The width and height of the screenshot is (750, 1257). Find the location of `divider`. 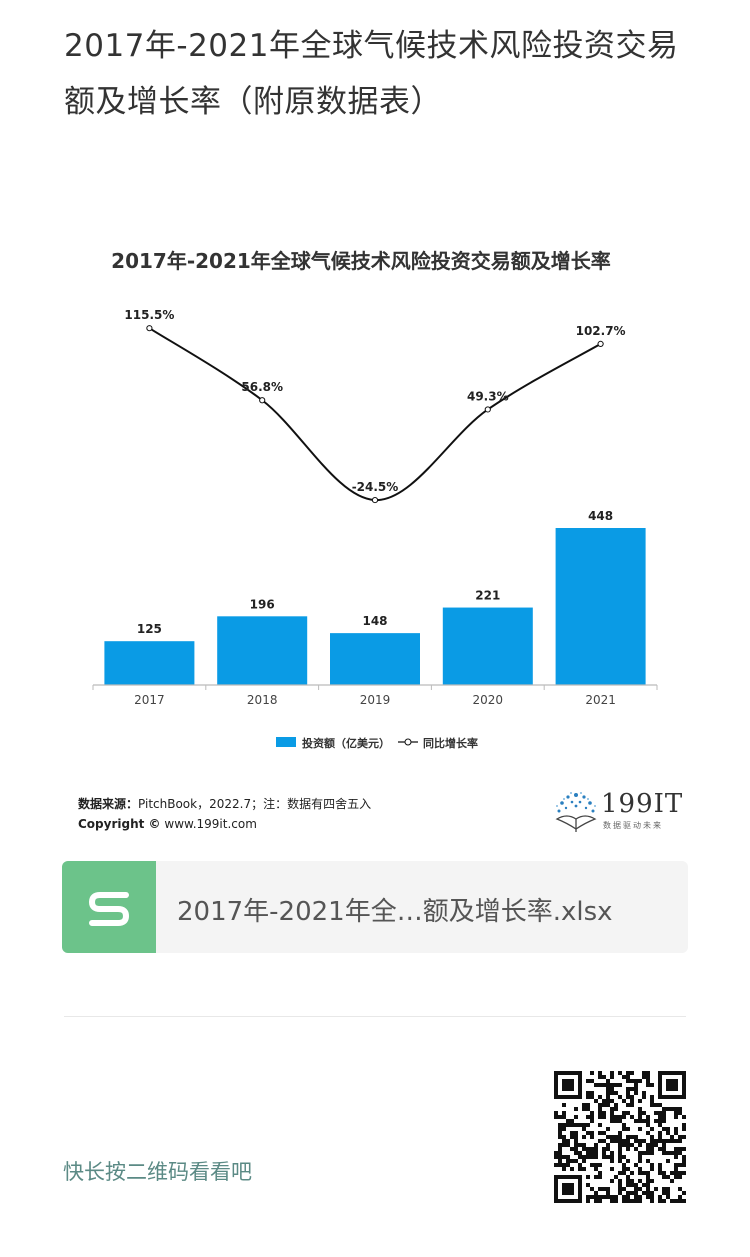

divider is located at coordinates (375, 1016).